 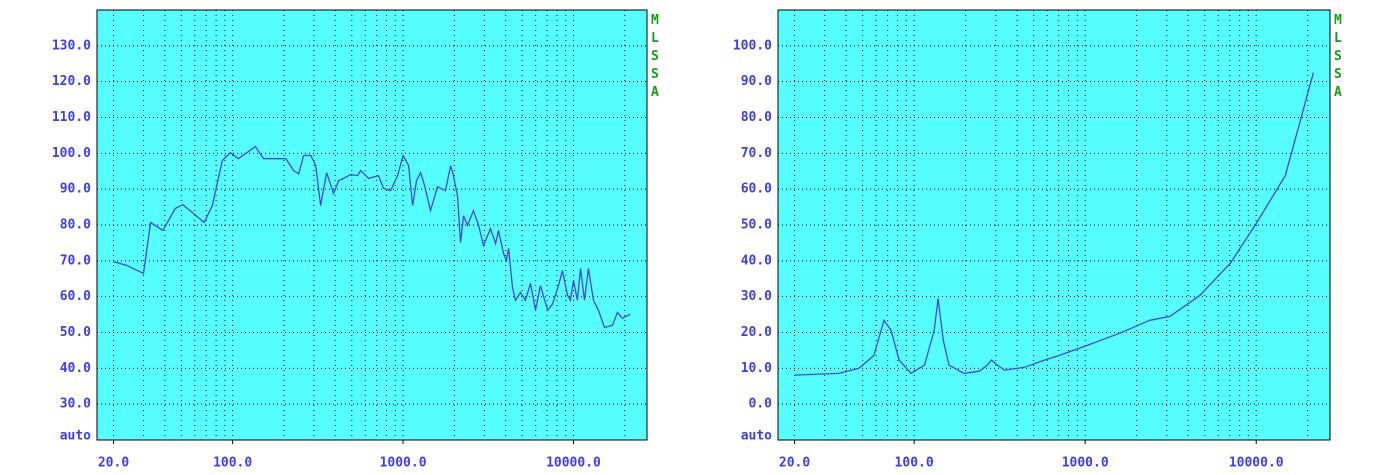 I want to click on y-tick-label: 10.0, so click(x=756, y=368).